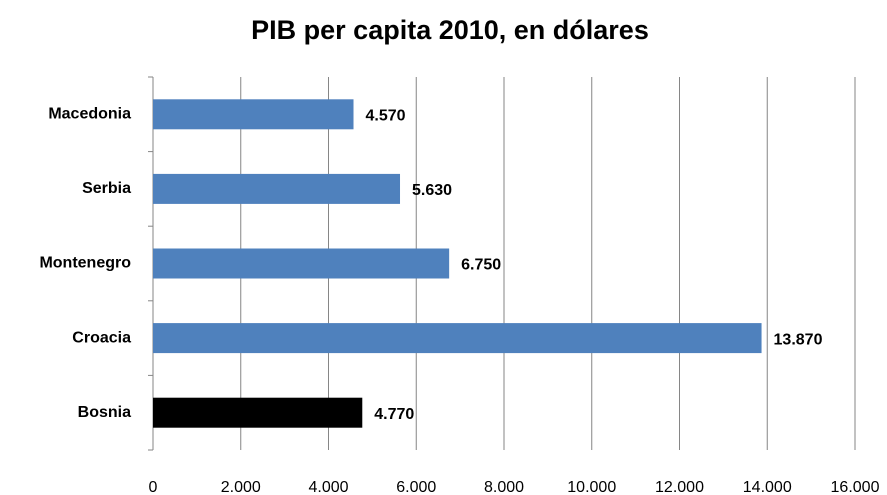  What do you see at coordinates (104, 412) in the screenshot?
I see `y-tick-label: Bosnia` at bounding box center [104, 412].